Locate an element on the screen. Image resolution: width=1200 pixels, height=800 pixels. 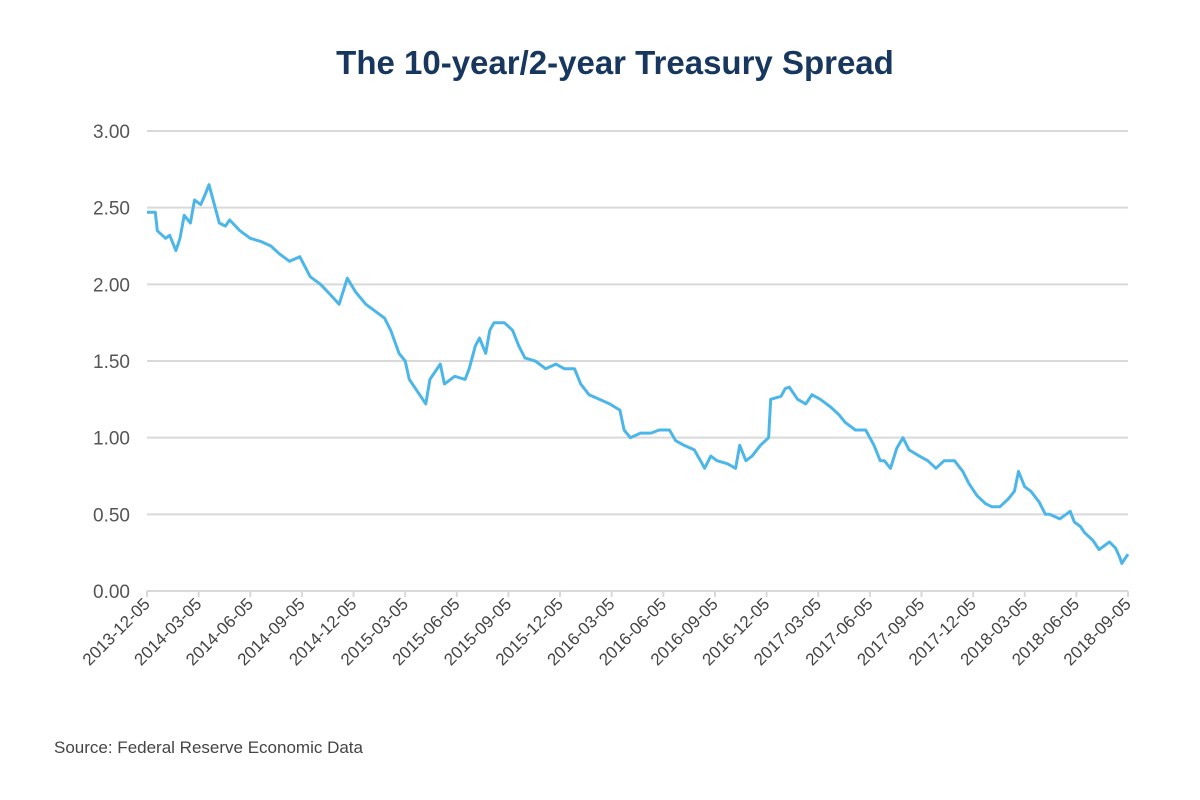
source-note: Source: Federal Reserve Economic Data is located at coordinates (208, 747).